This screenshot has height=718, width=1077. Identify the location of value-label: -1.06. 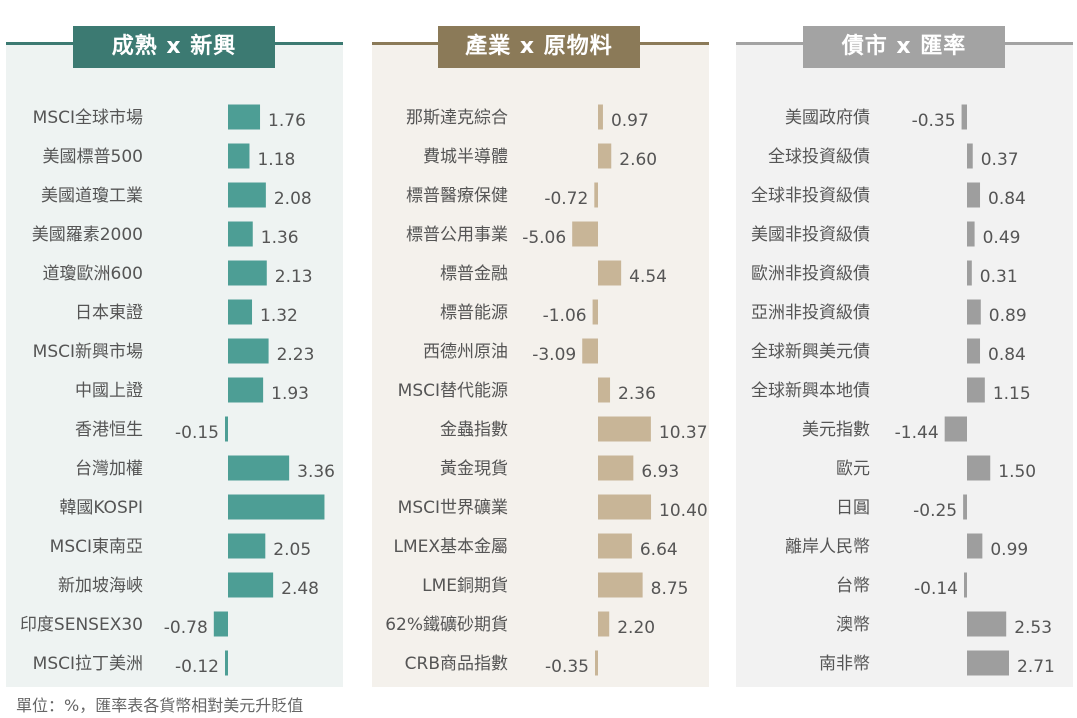
(565, 316).